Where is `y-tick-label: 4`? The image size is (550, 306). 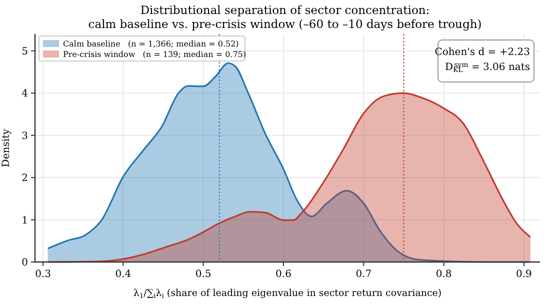
y-tick-label: 4 is located at coordinates (25, 94).